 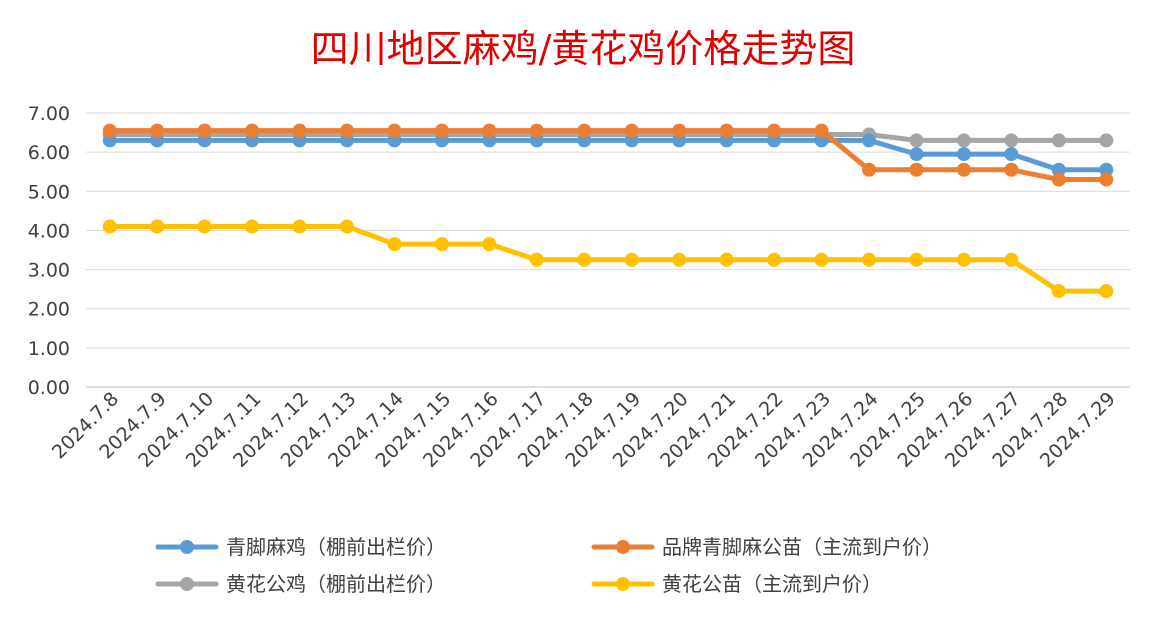 What do you see at coordinates (49, 349) in the screenshot?
I see `y-tick-label: 1.00` at bounding box center [49, 349].